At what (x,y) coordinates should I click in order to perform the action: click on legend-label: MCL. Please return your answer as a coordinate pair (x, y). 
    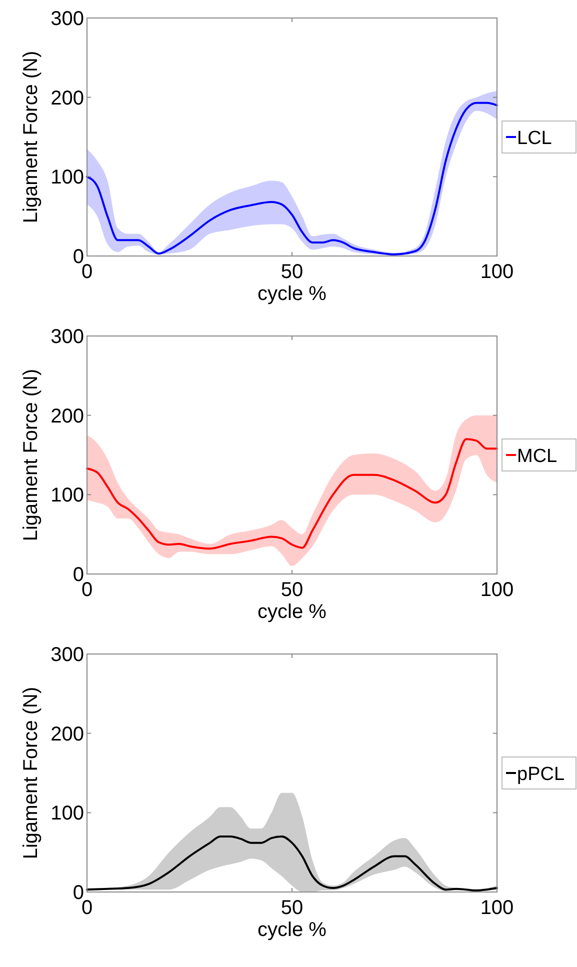
    Looking at the image, I should click on (537, 456).